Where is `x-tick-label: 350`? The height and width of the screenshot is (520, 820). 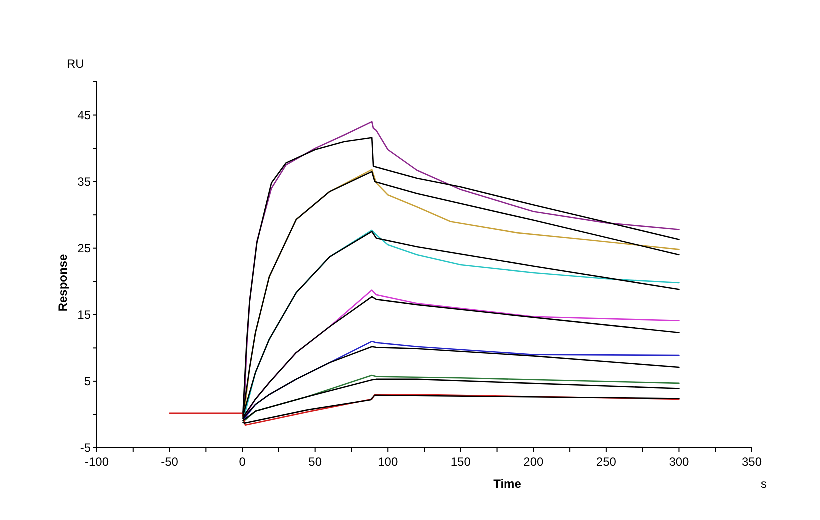
x-tick-label: 350 is located at coordinates (752, 462).